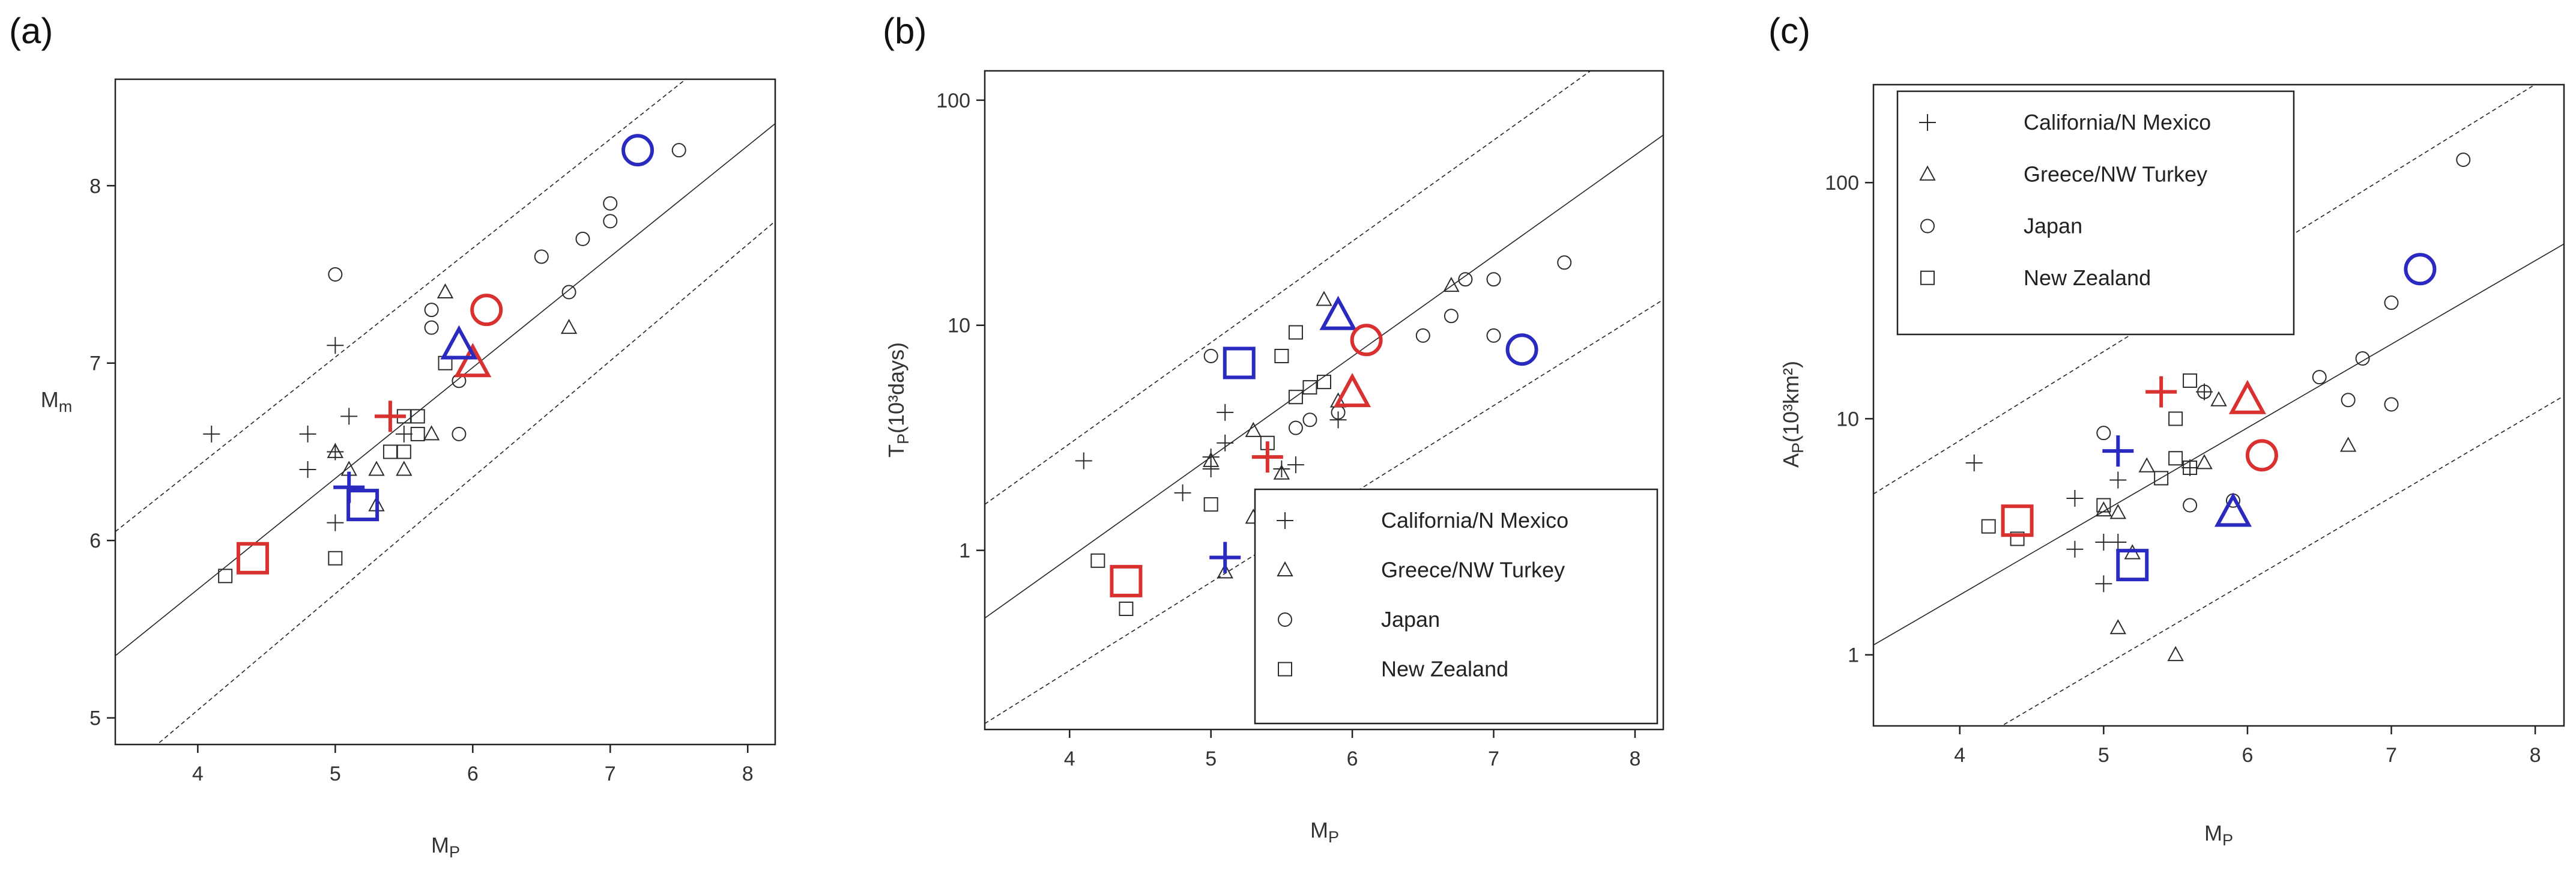 This screenshot has height=882, width=2576. I want to click on panel-a-x-tick-label-7: 7, so click(610, 774).